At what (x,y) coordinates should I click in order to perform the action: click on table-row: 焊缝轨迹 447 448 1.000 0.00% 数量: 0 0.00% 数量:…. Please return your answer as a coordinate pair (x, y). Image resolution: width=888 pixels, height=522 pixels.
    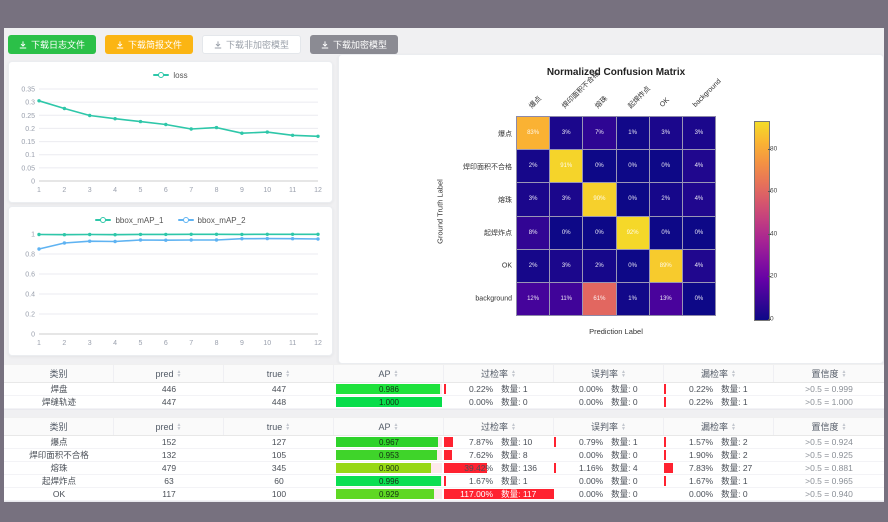
    Looking at the image, I should click on (444, 402).